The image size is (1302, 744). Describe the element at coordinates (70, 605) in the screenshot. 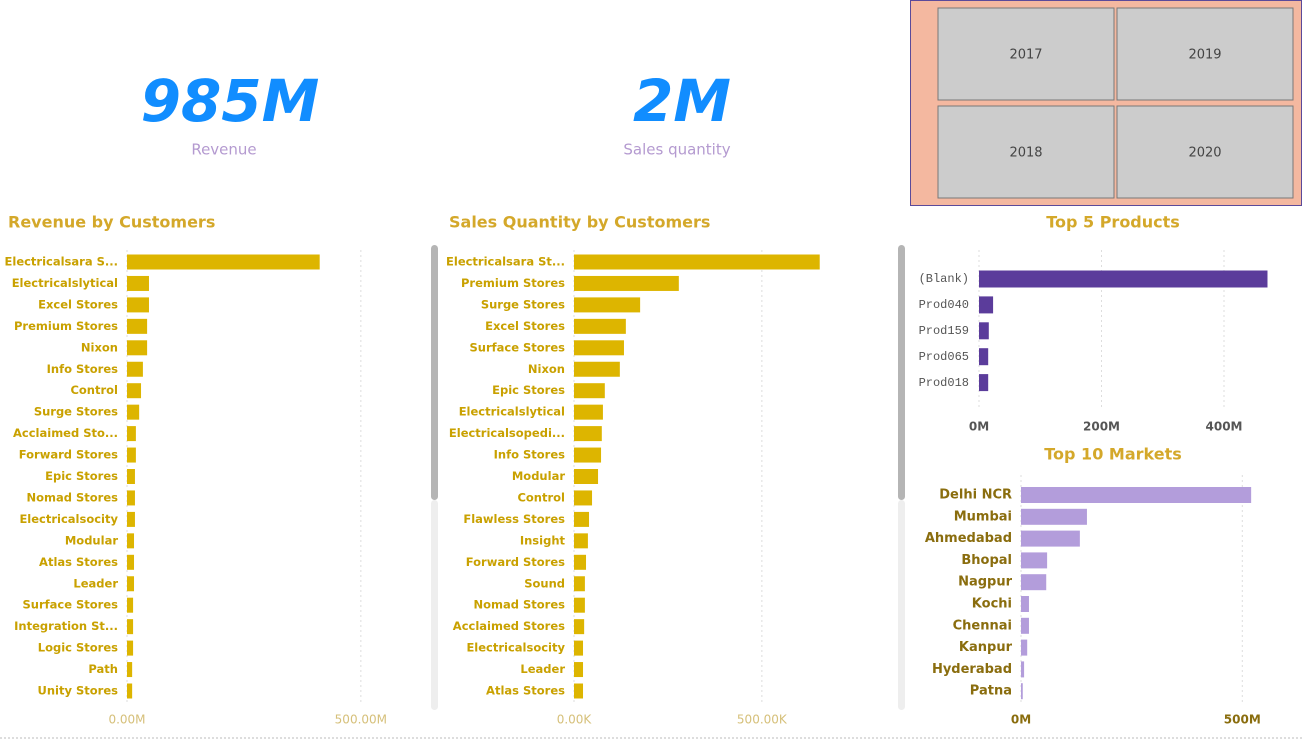

I see `y-category-label: Surface Stores` at that location.